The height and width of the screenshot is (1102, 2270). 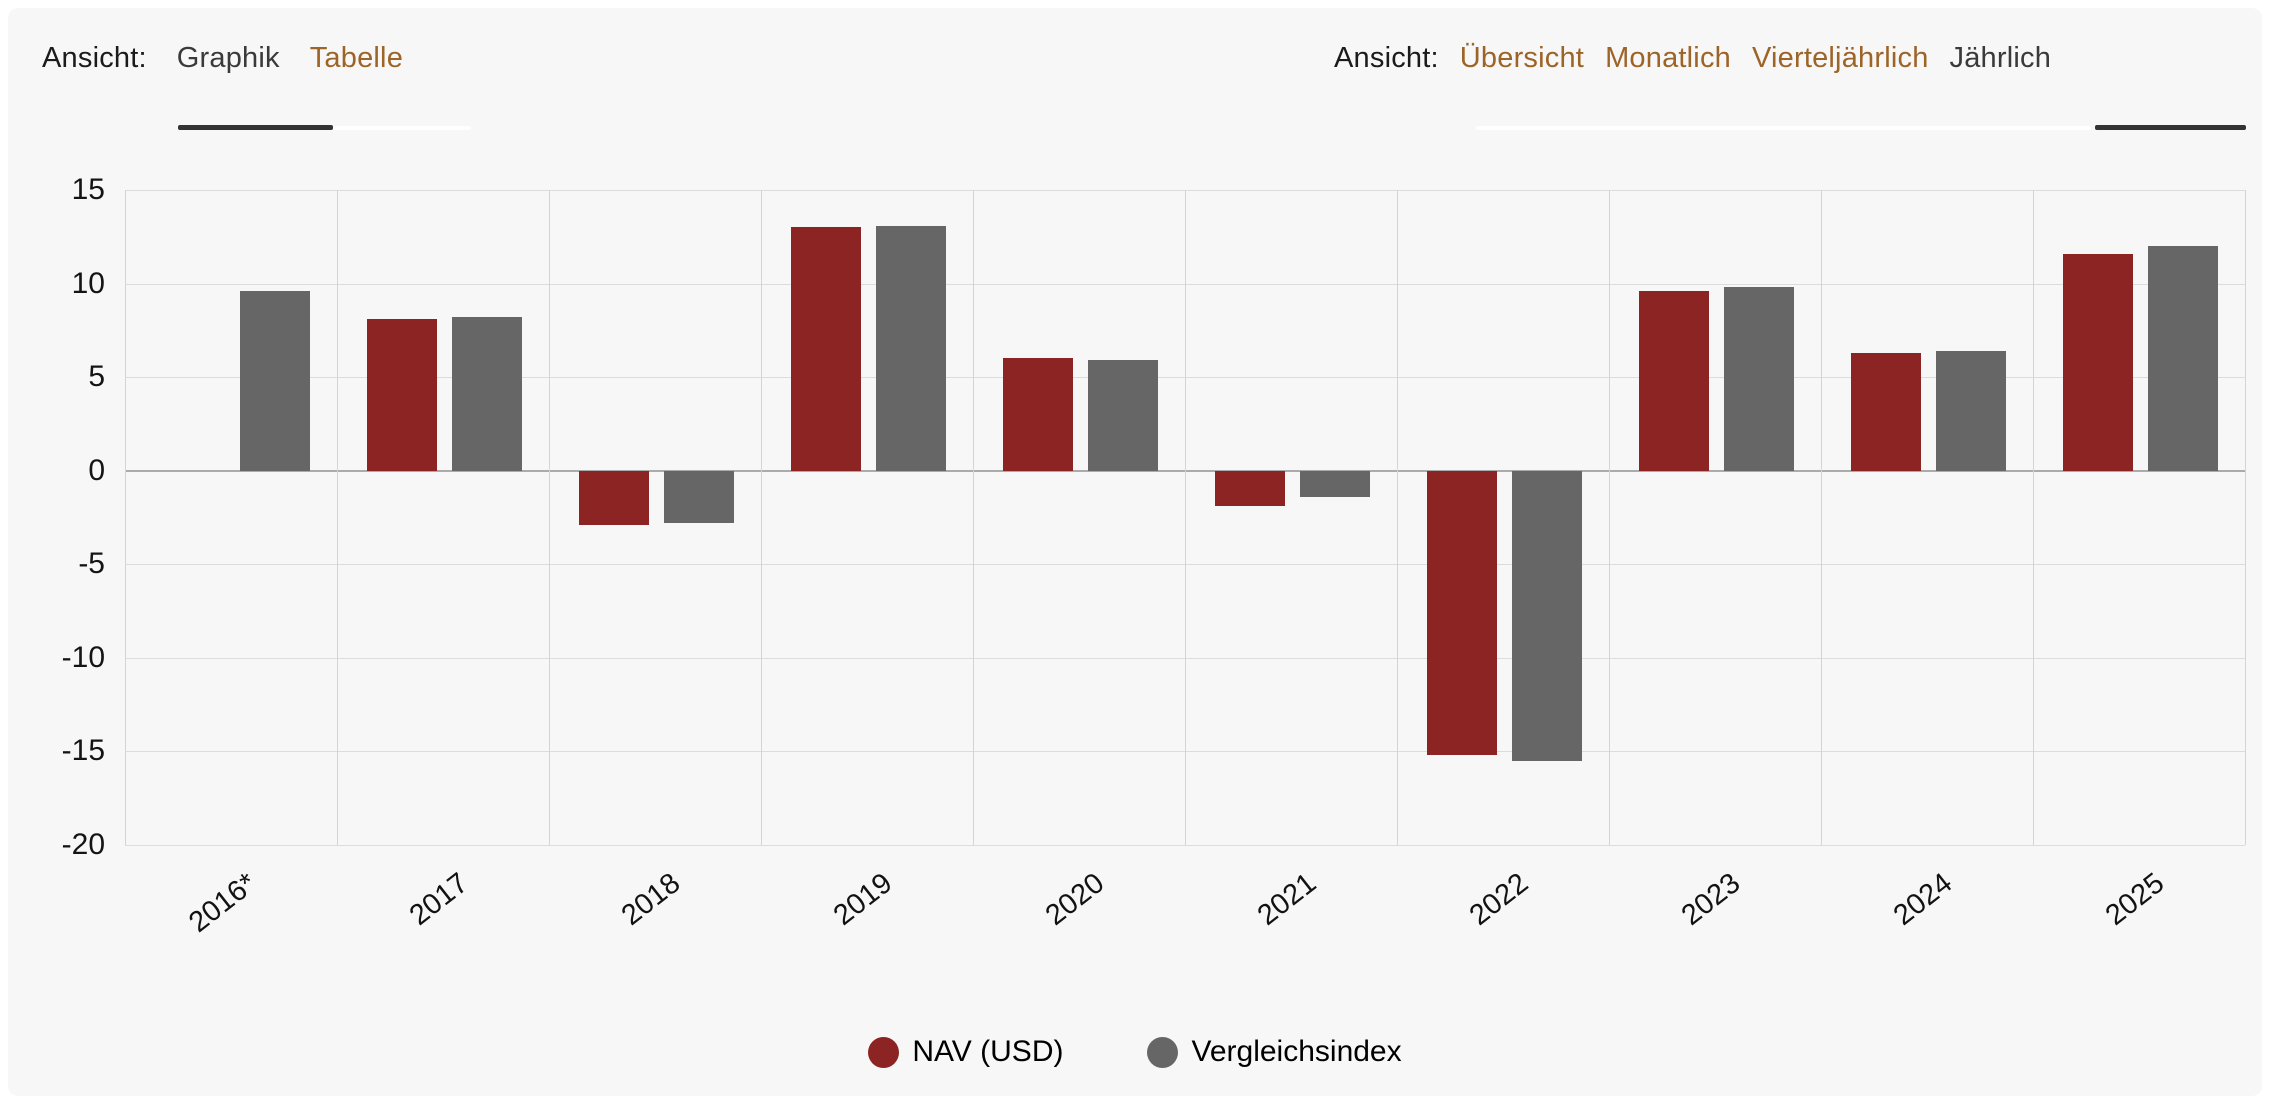 What do you see at coordinates (1123, 415) in the screenshot?
I see `bar-index-2020` at bounding box center [1123, 415].